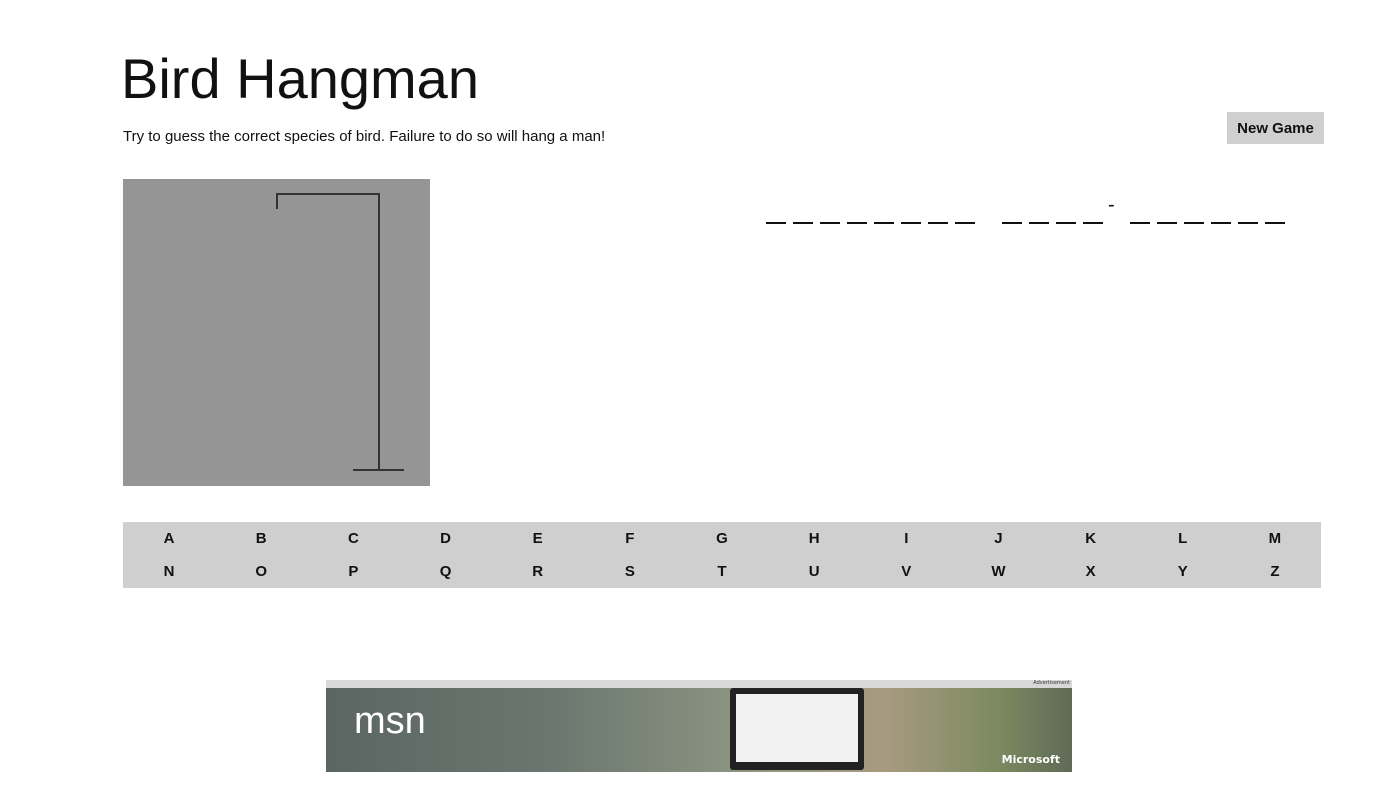  Describe the element at coordinates (353, 571) in the screenshot. I see `key-p: P` at that location.